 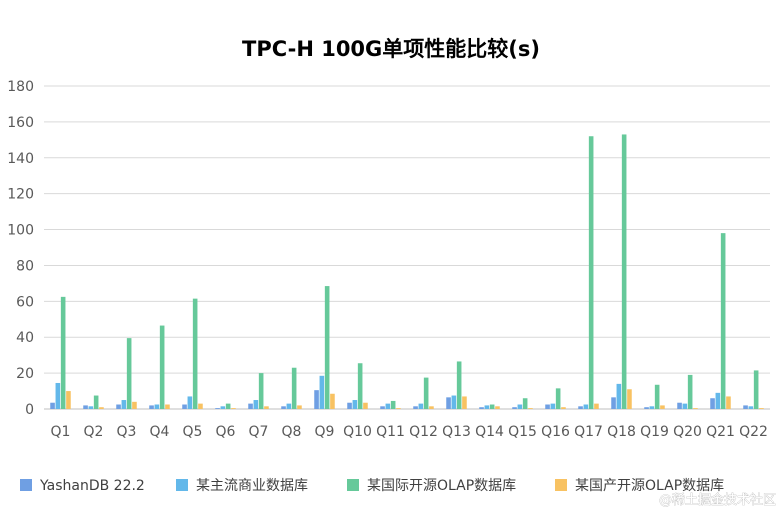 I want to click on legend-label: YashanDB 22.2, so click(x=92, y=486).